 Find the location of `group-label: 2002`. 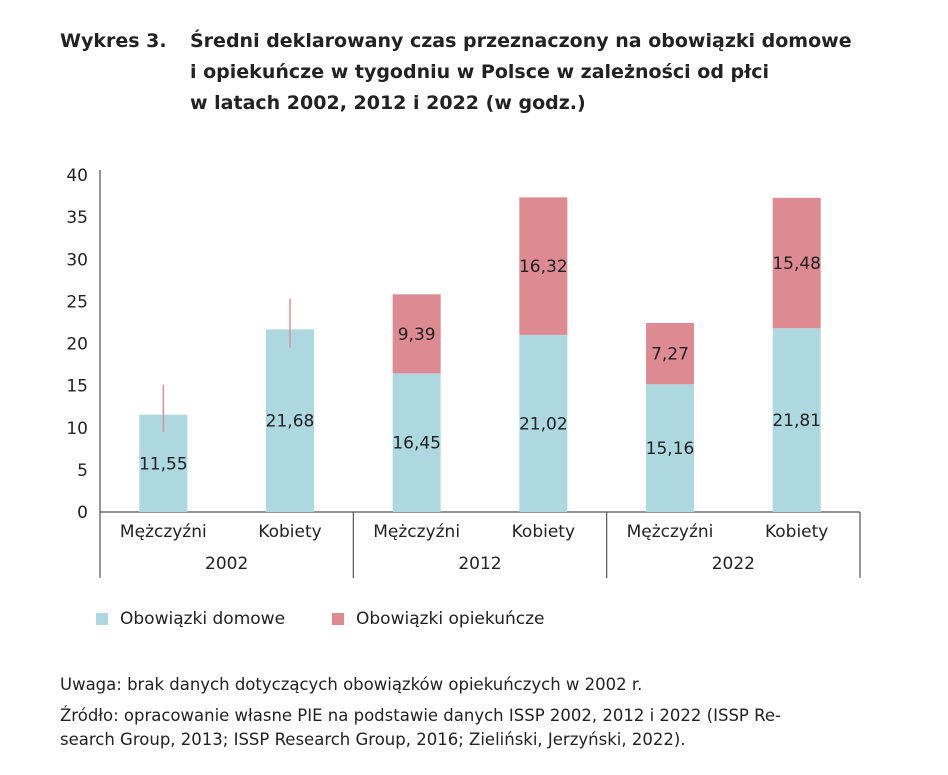

group-label: 2002 is located at coordinates (226, 564).